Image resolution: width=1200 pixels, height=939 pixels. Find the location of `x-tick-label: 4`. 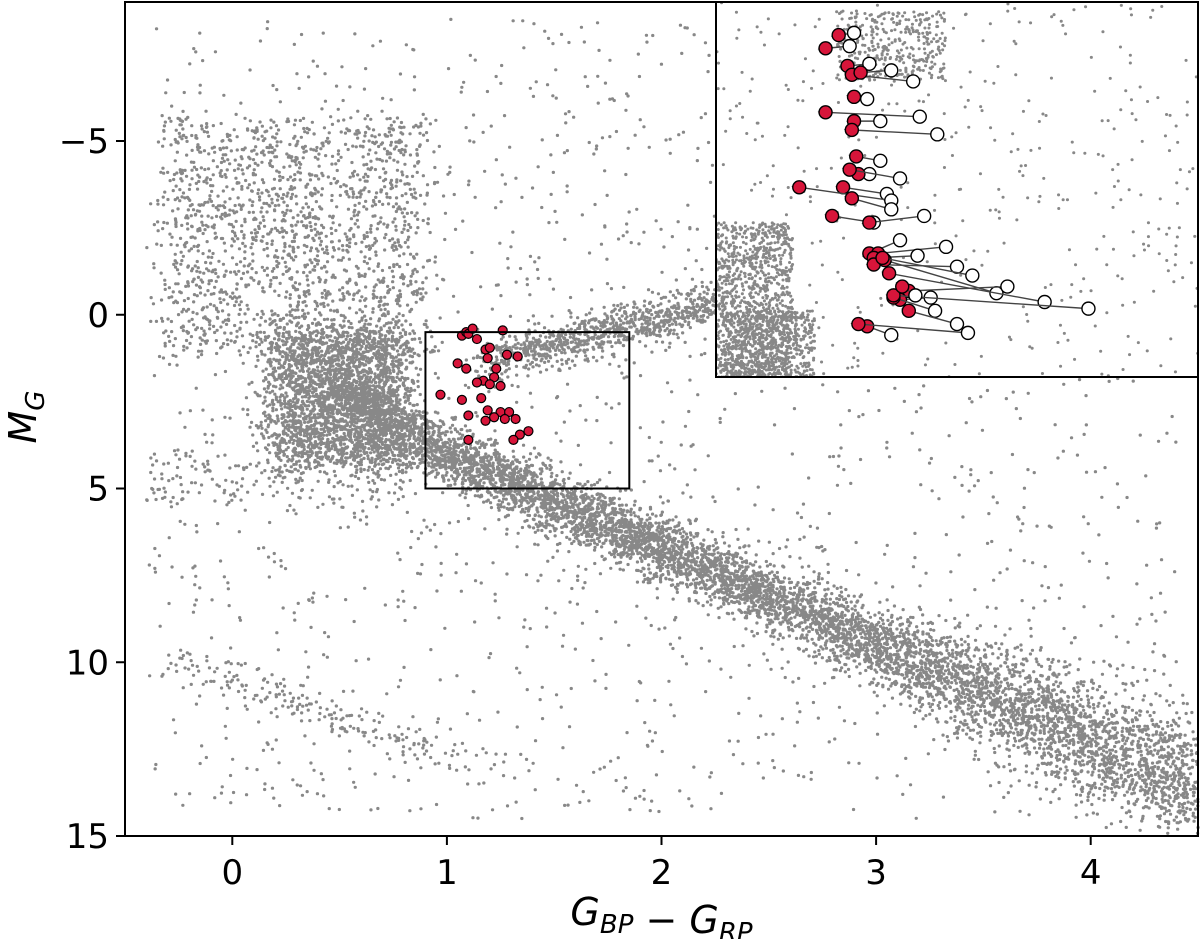

x-tick-label: 4 is located at coordinates (1091, 873).